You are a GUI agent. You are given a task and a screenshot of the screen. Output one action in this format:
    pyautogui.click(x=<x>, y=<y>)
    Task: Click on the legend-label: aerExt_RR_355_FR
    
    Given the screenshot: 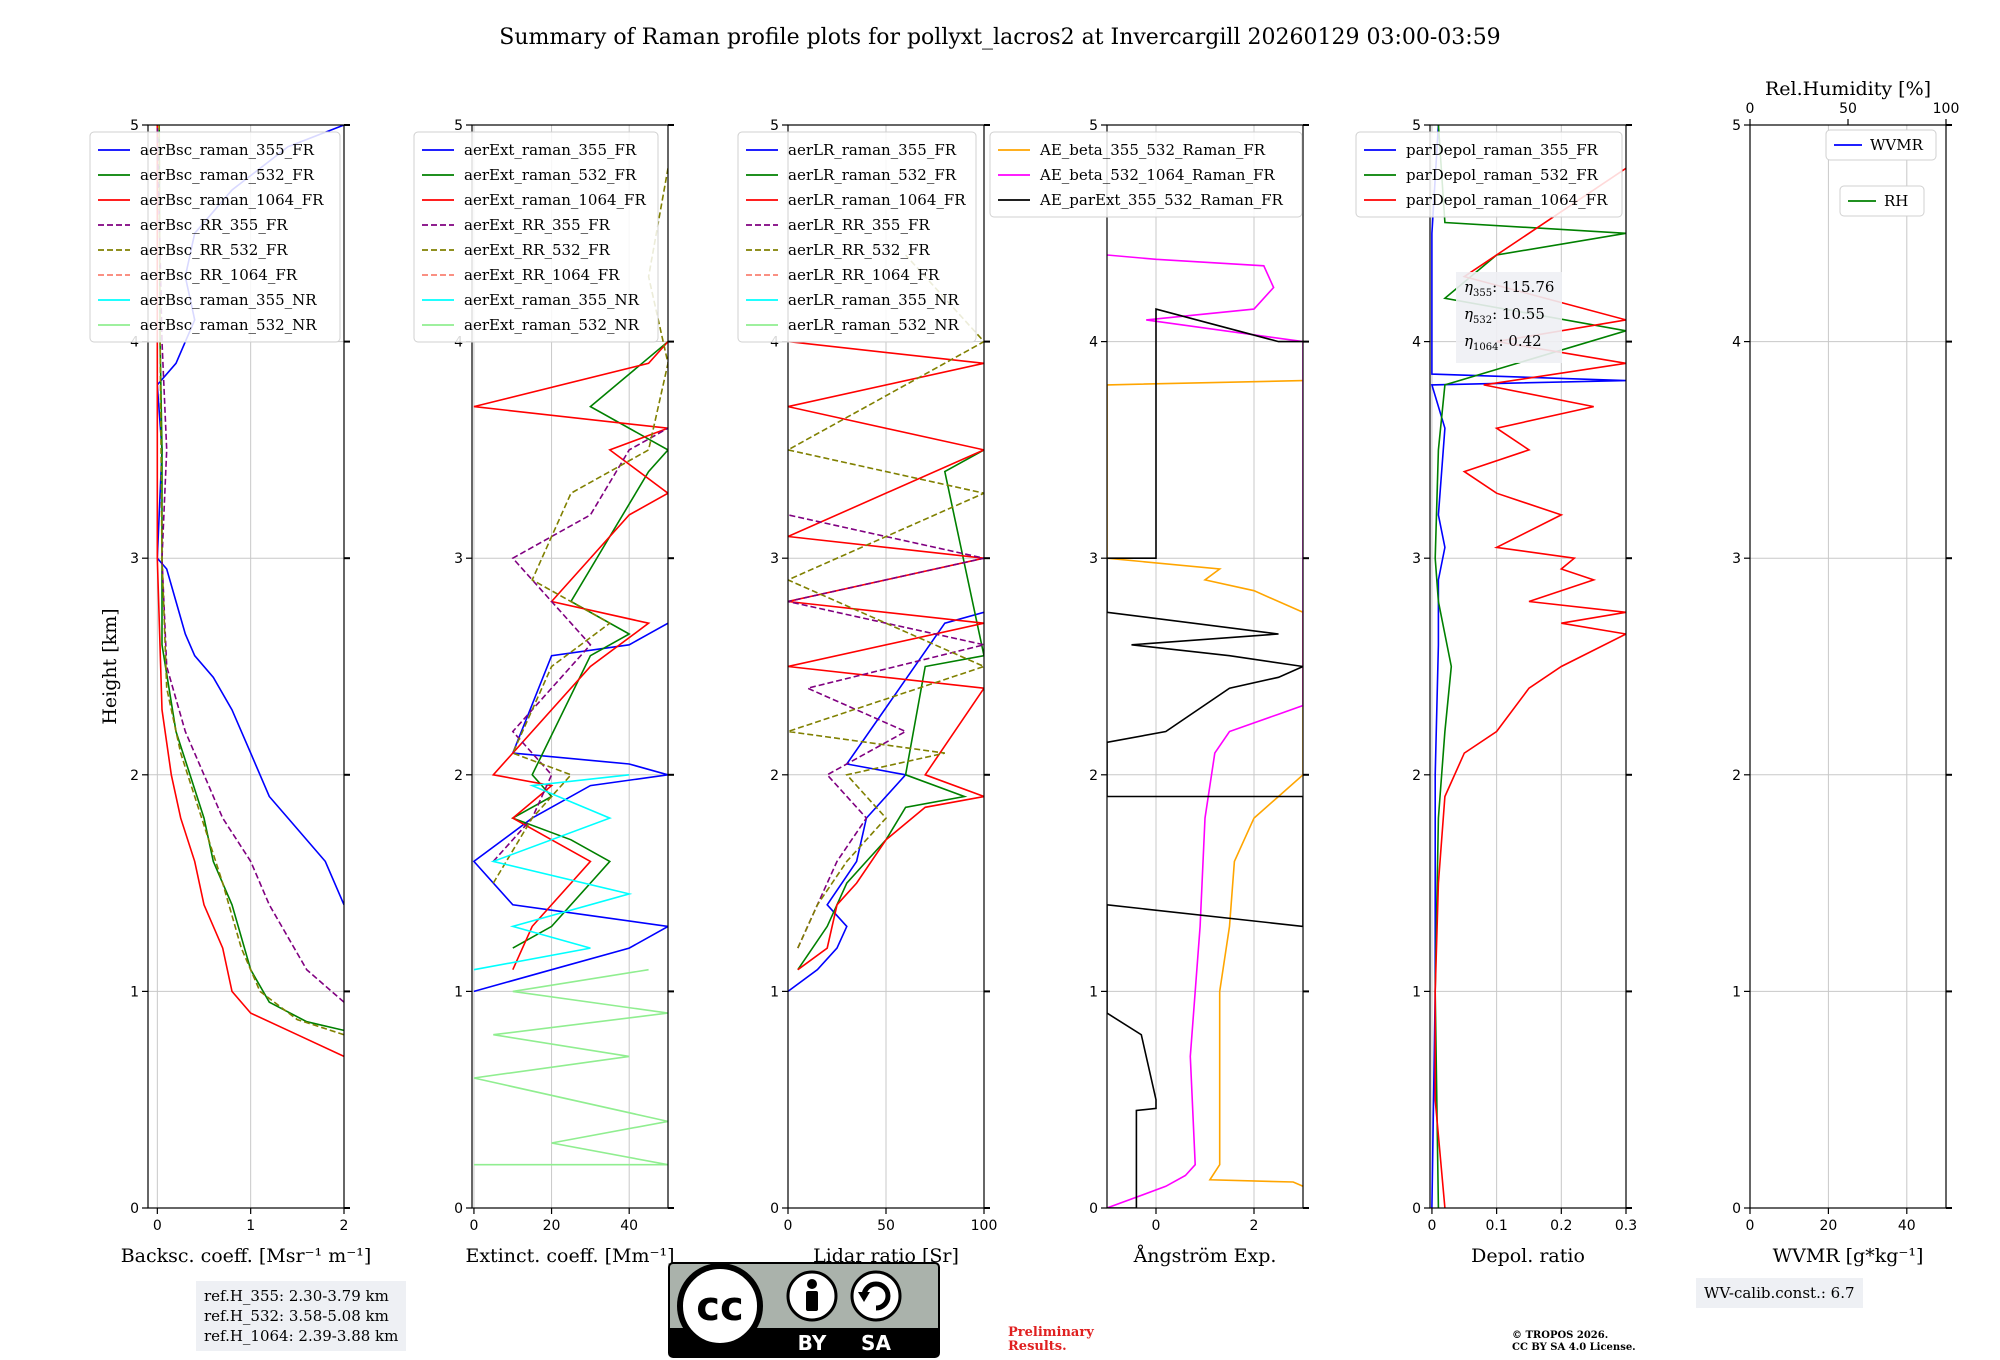 What is the action you would take?
    pyautogui.click(x=537, y=225)
    